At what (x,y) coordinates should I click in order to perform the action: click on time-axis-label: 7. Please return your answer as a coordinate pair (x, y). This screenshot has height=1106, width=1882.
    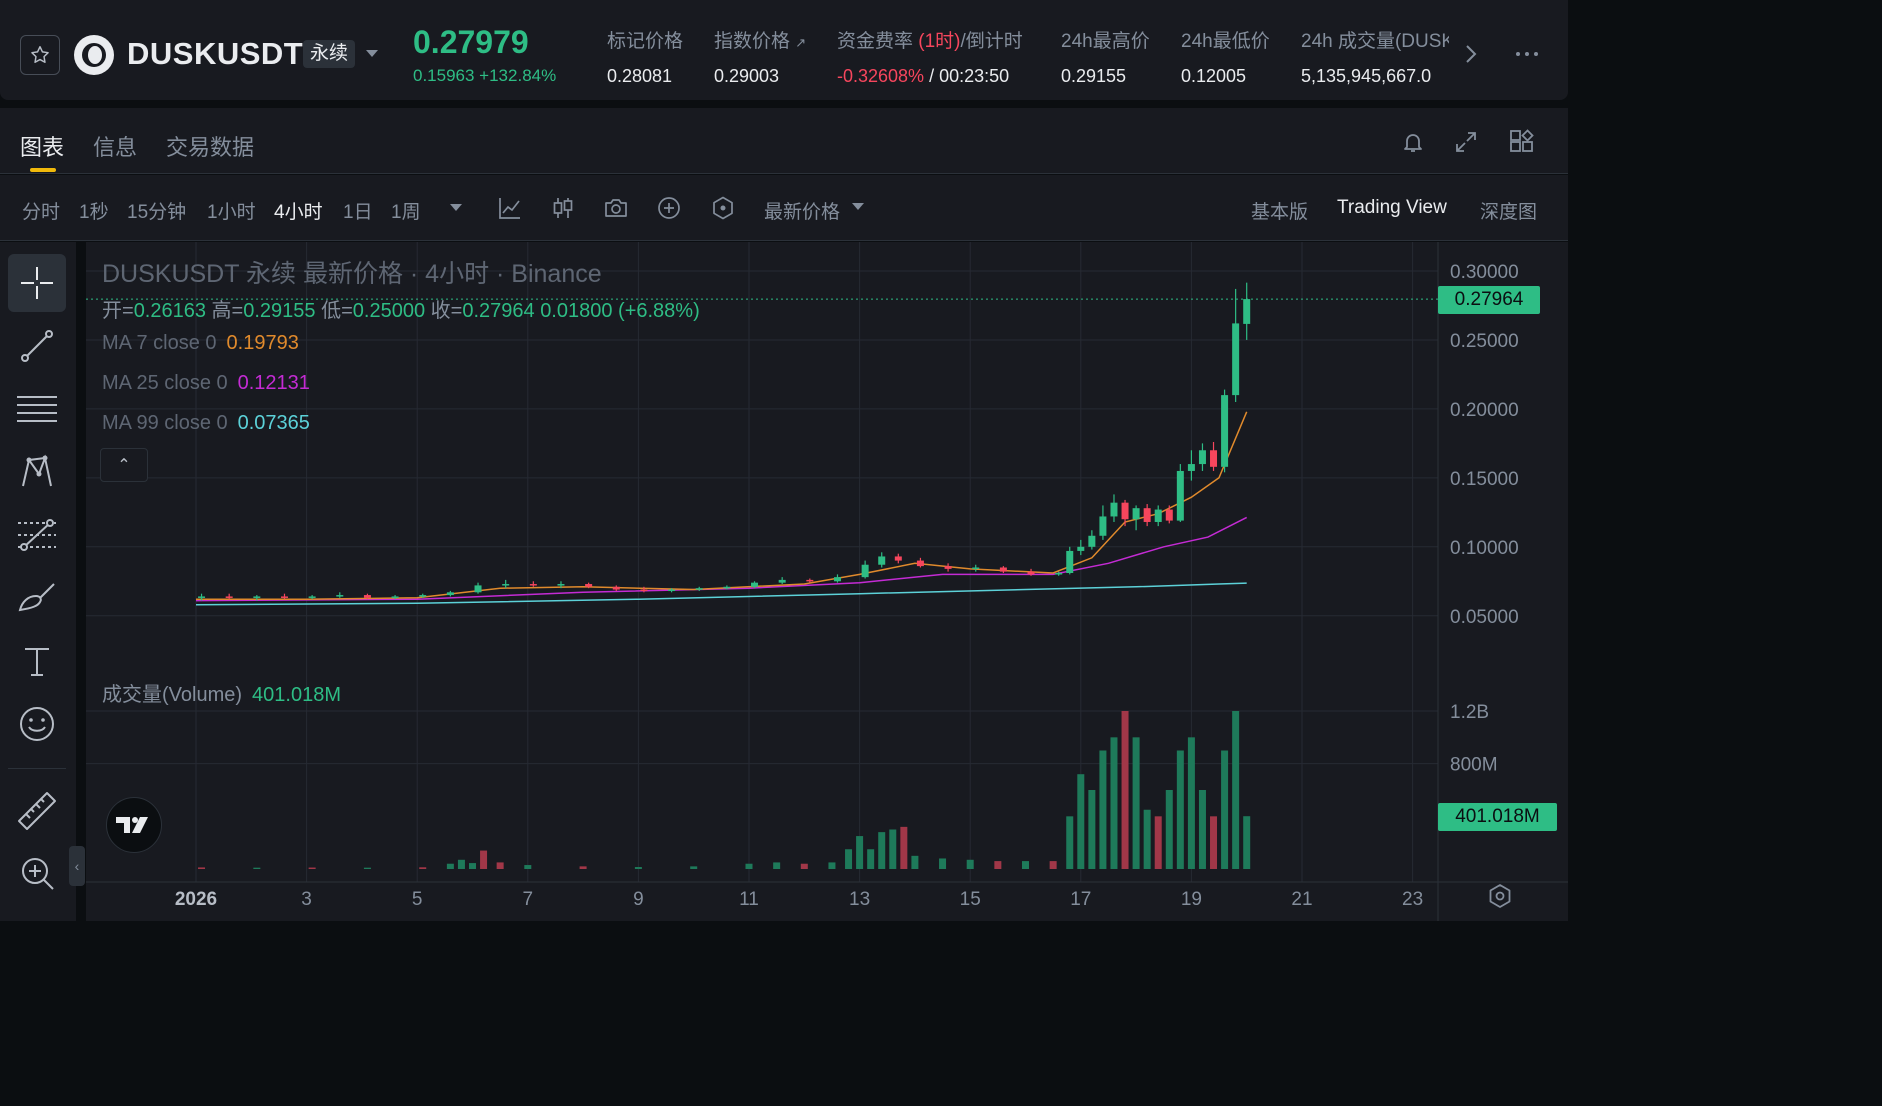
    Looking at the image, I should click on (528, 899).